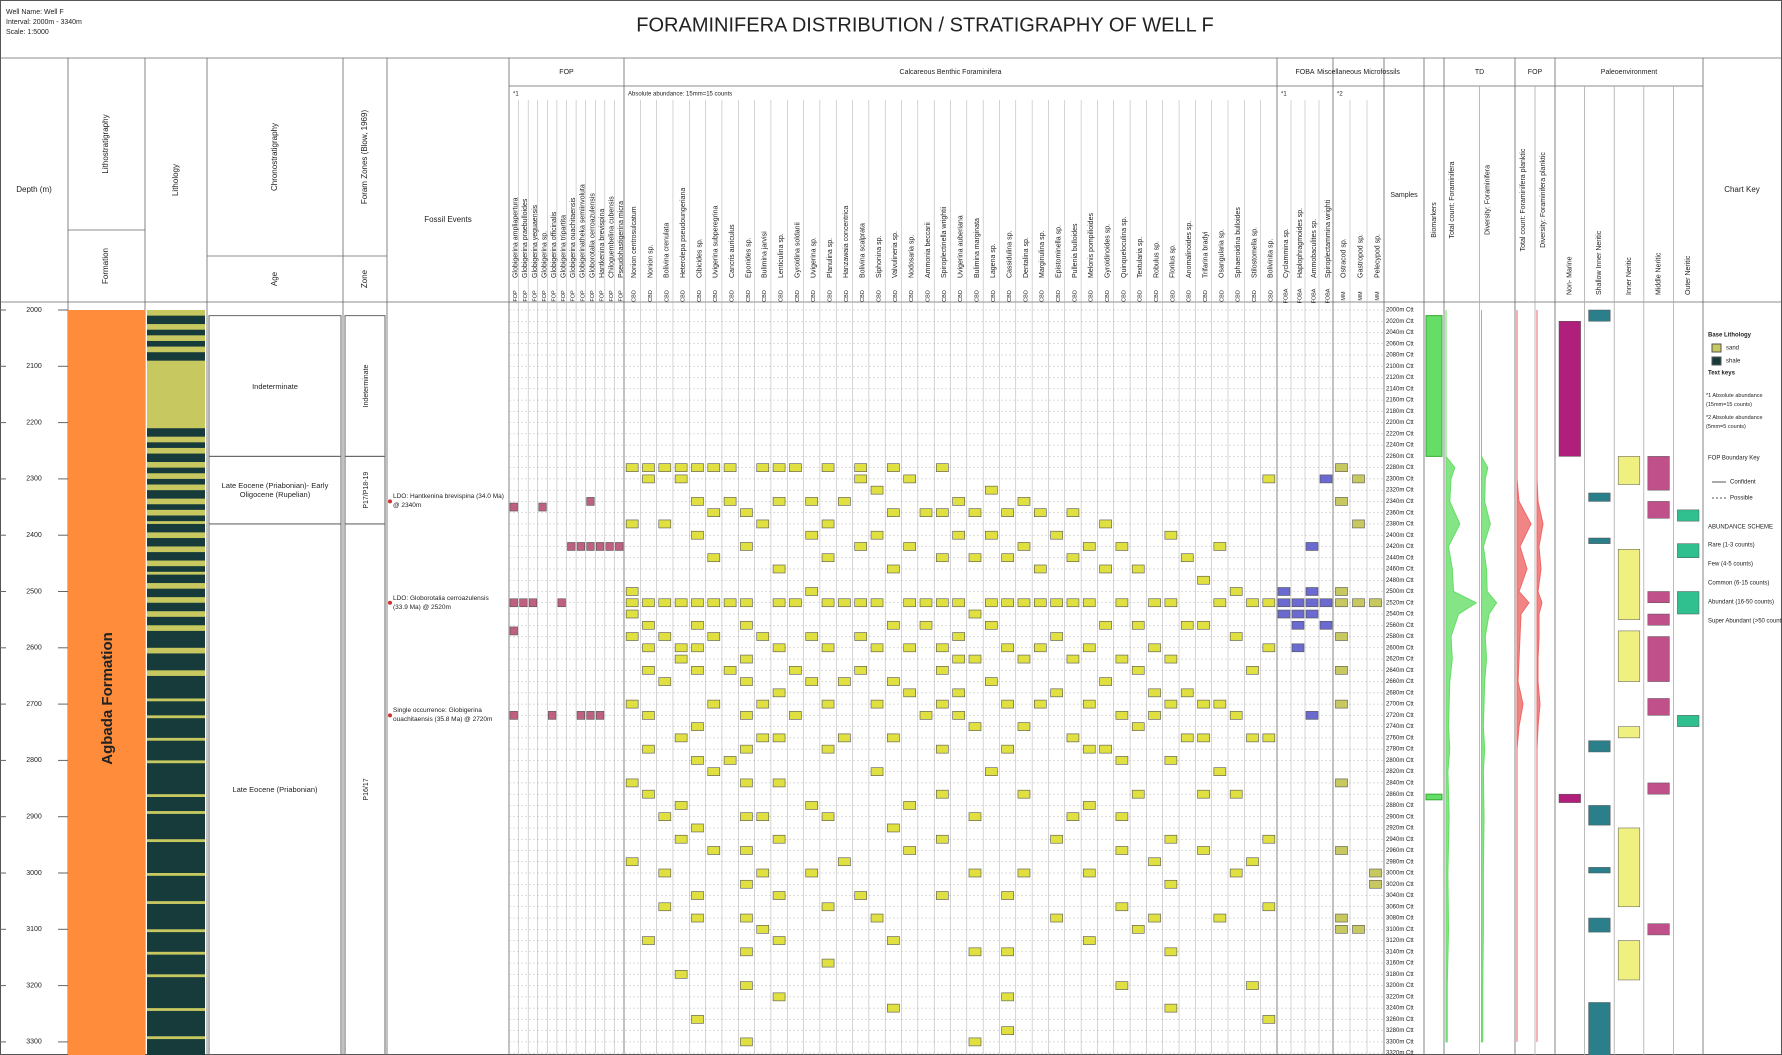 The height and width of the screenshot is (1055, 1782). I want to click on biomarker, so click(1434, 797).